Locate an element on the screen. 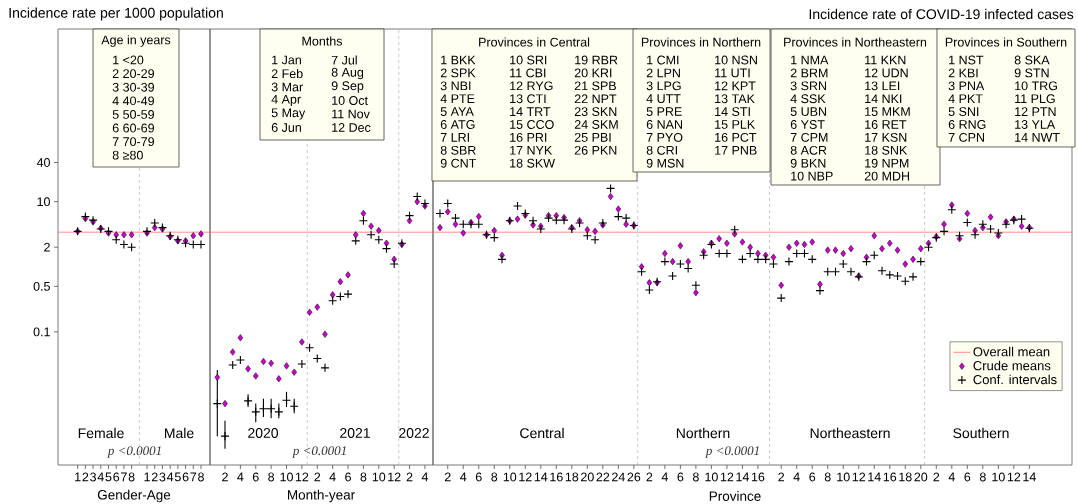 The image size is (1078, 504). annotation: 6 YST is located at coordinates (807, 124).